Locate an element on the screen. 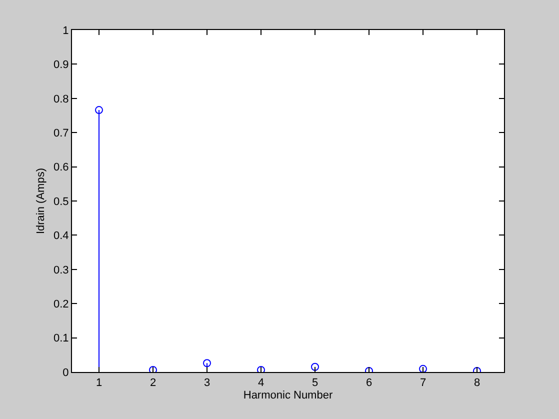  x-tick-label: 2 is located at coordinates (153, 383).